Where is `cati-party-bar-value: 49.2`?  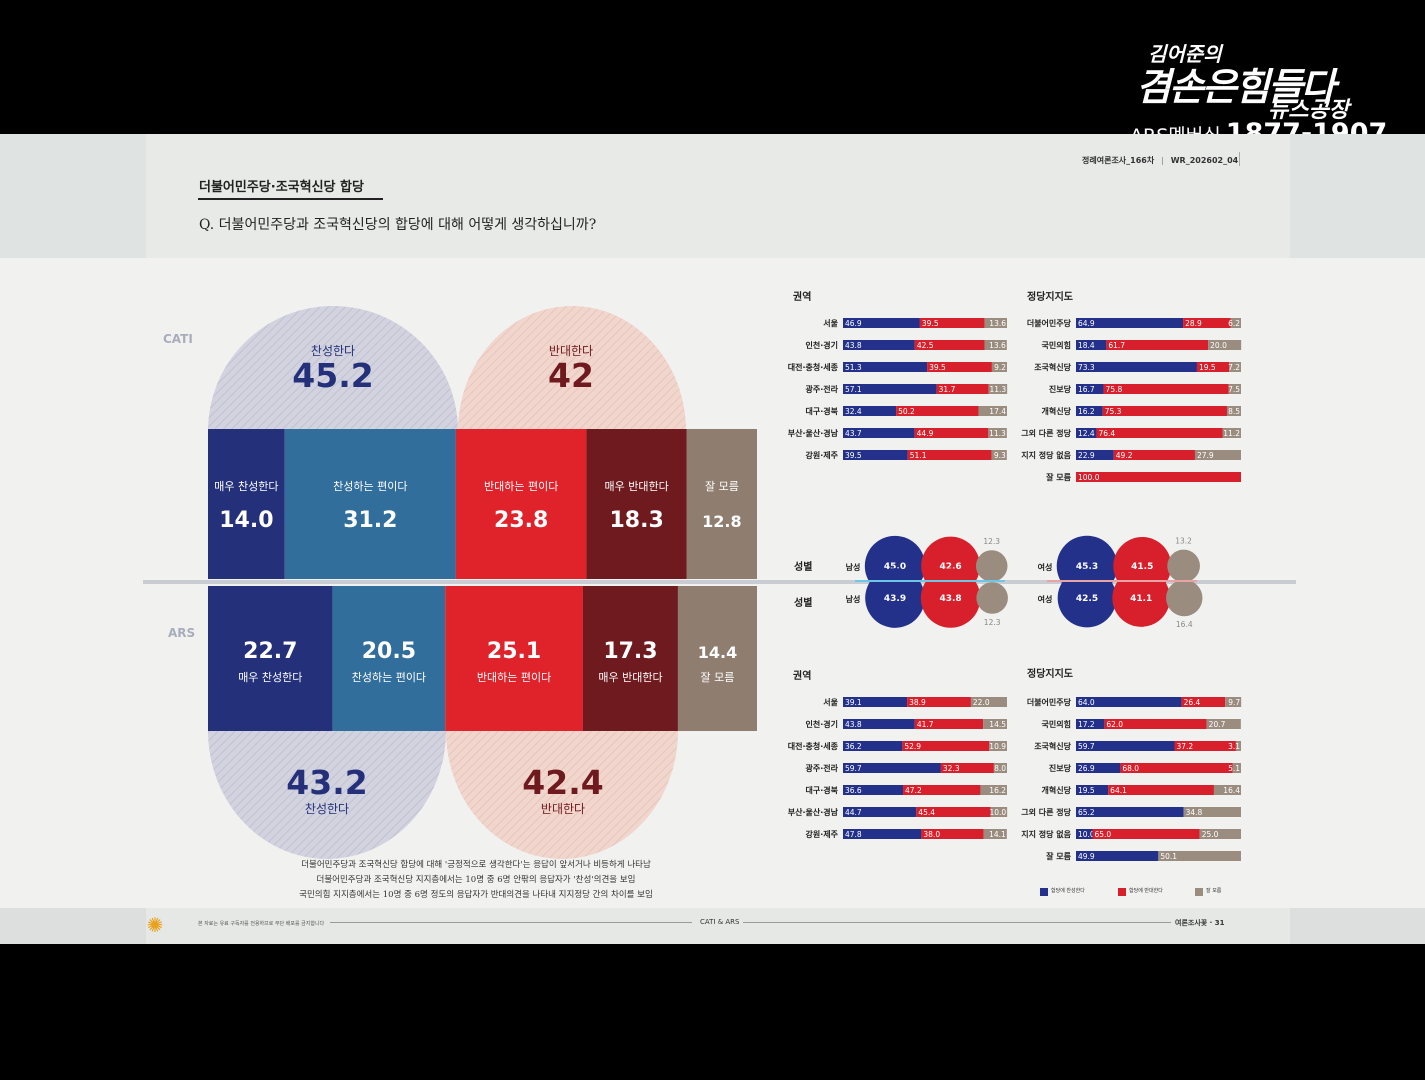
cati-party-bar-value: 49.2 is located at coordinates (1124, 455).